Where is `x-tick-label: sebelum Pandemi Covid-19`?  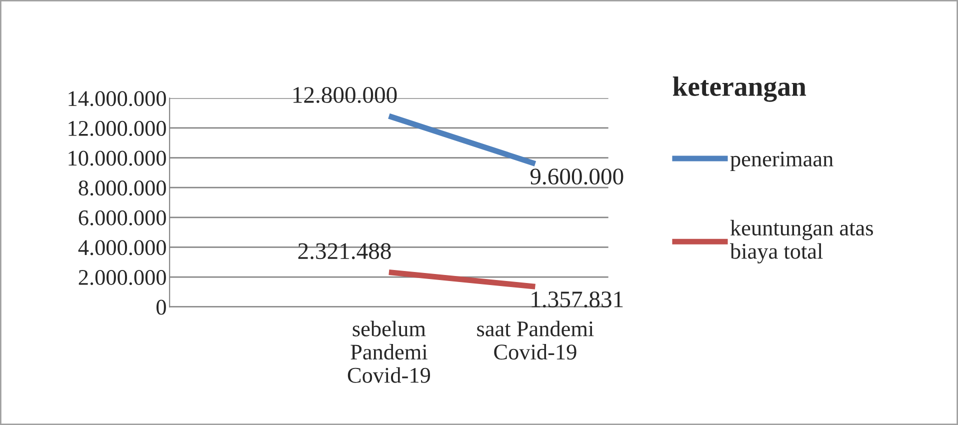
x-tick-label: sebelum Pandemi Covid-19 is located at coordinates (389, 351).